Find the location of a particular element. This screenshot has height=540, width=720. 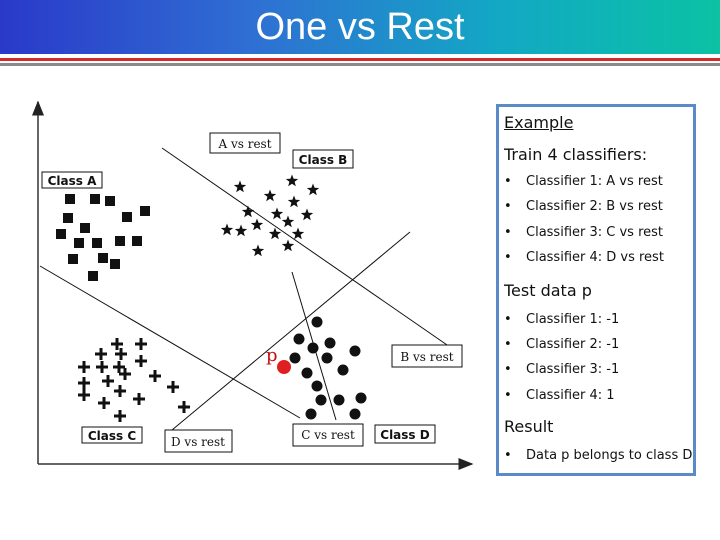

classifier-item: • Classifier 1: A vs rest is located at coordinates (583, 181).